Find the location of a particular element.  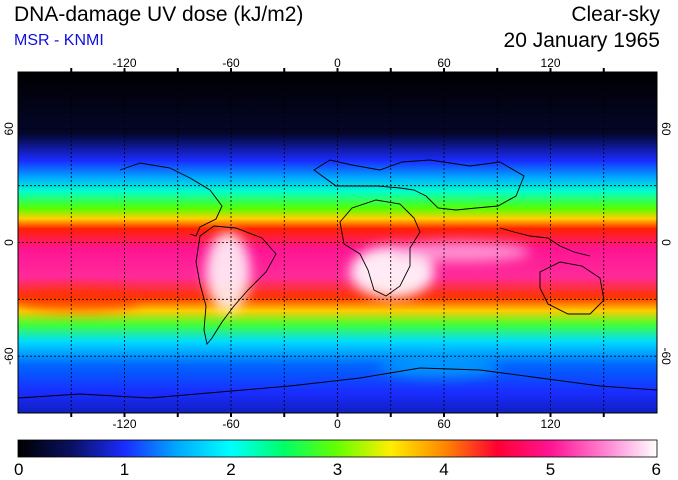

colorbar-tick-label: 0 is located at coordinates (18, 469).